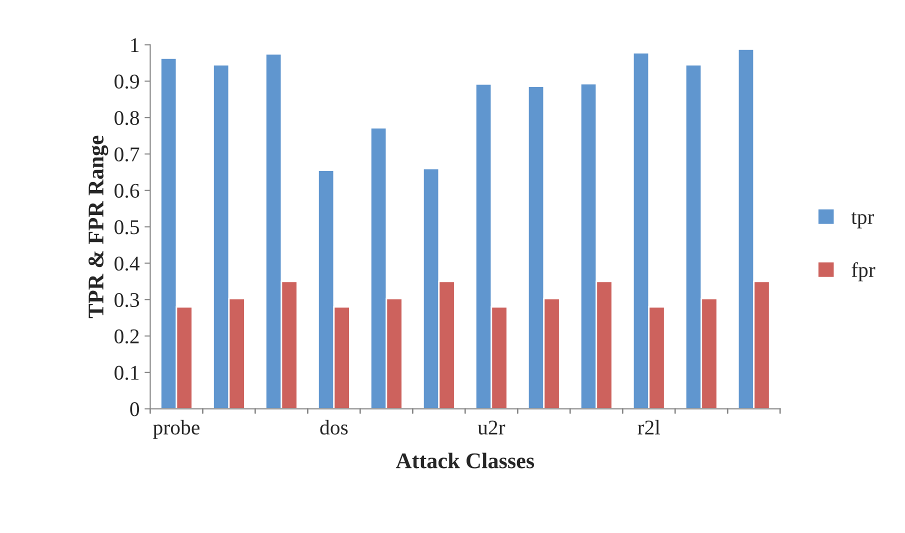 The image size is (905, 533). What do you see at coordinates (649, 427) in the screenshot?
I see `x-tick-label: r2l` at bounding box center [649, 427].